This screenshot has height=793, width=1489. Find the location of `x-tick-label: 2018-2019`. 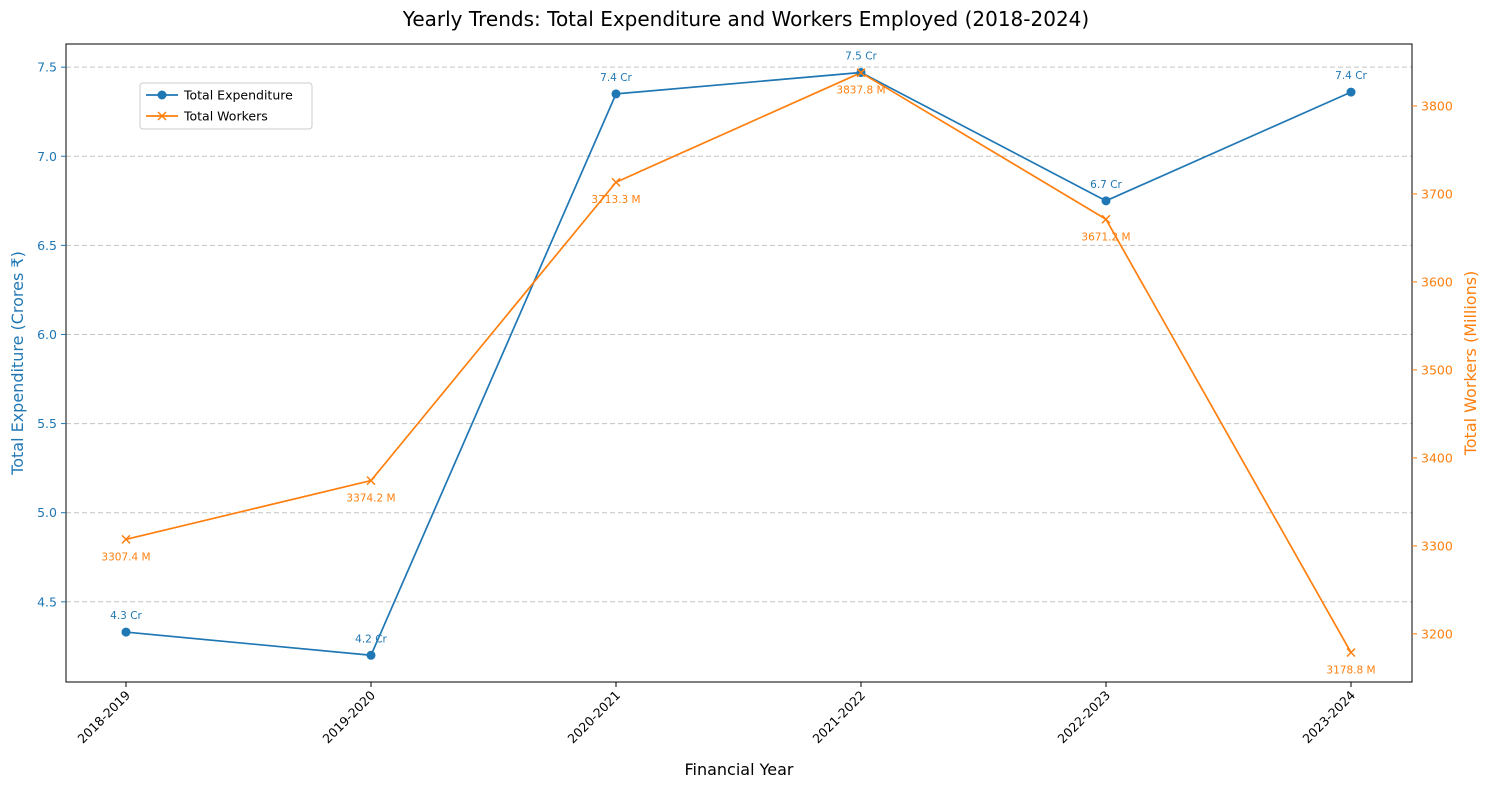

x-tick-label: 2018-2019 is located at coordinates (103, 716).